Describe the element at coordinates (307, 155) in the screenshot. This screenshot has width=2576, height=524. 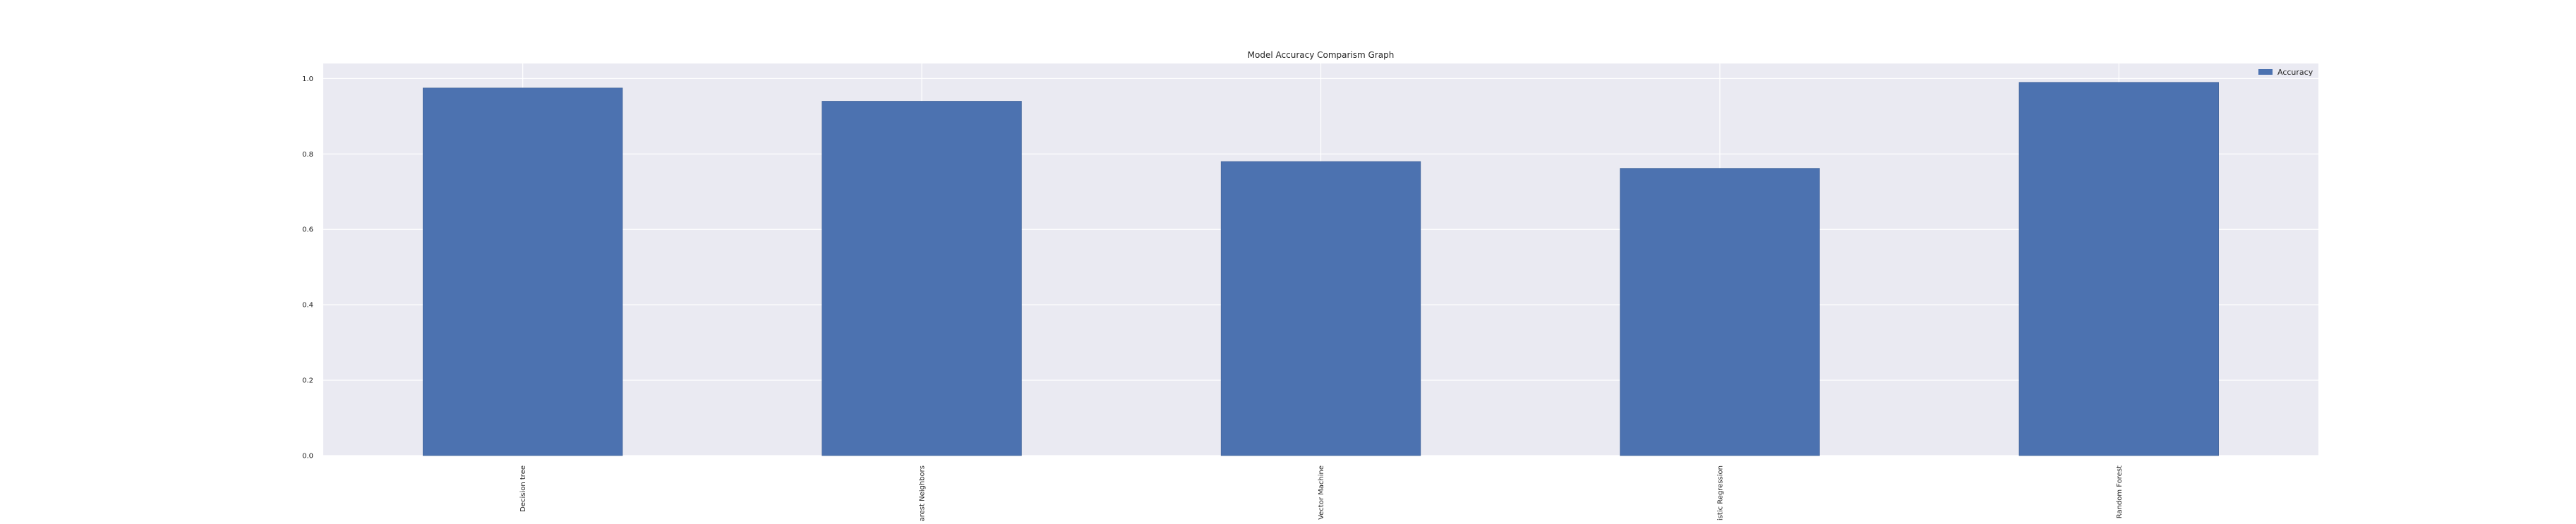
I see `y-tick-label: 0.8` at that location.